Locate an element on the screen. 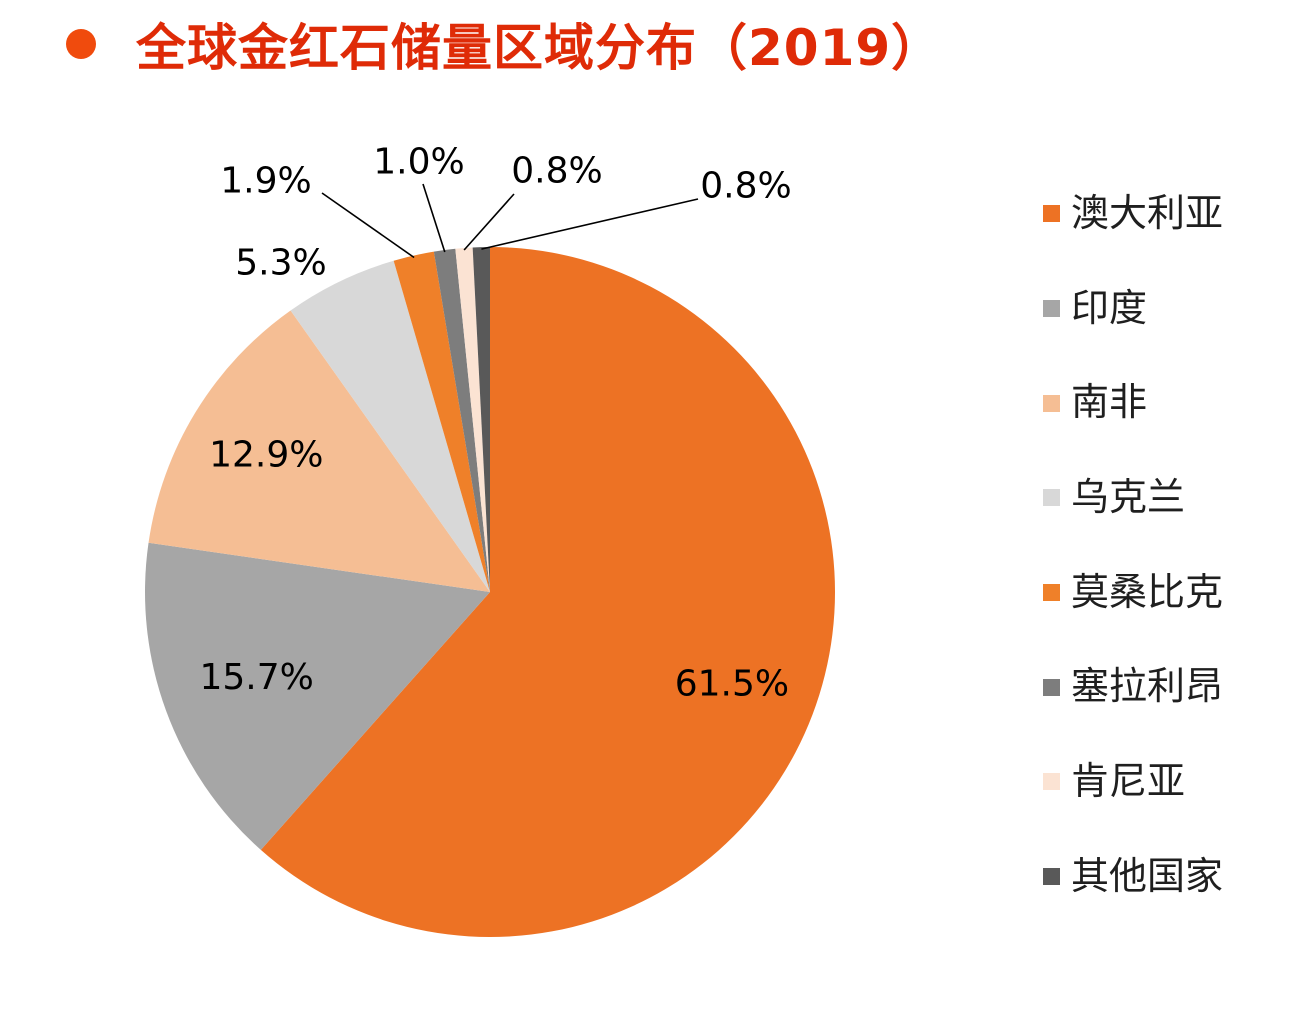  legend: 澳大利亚 印度 南非 乌克兰 莫桑比克 塞拉利昂 肯尼亚 其他国家 is located at coordinates (1133, 545).